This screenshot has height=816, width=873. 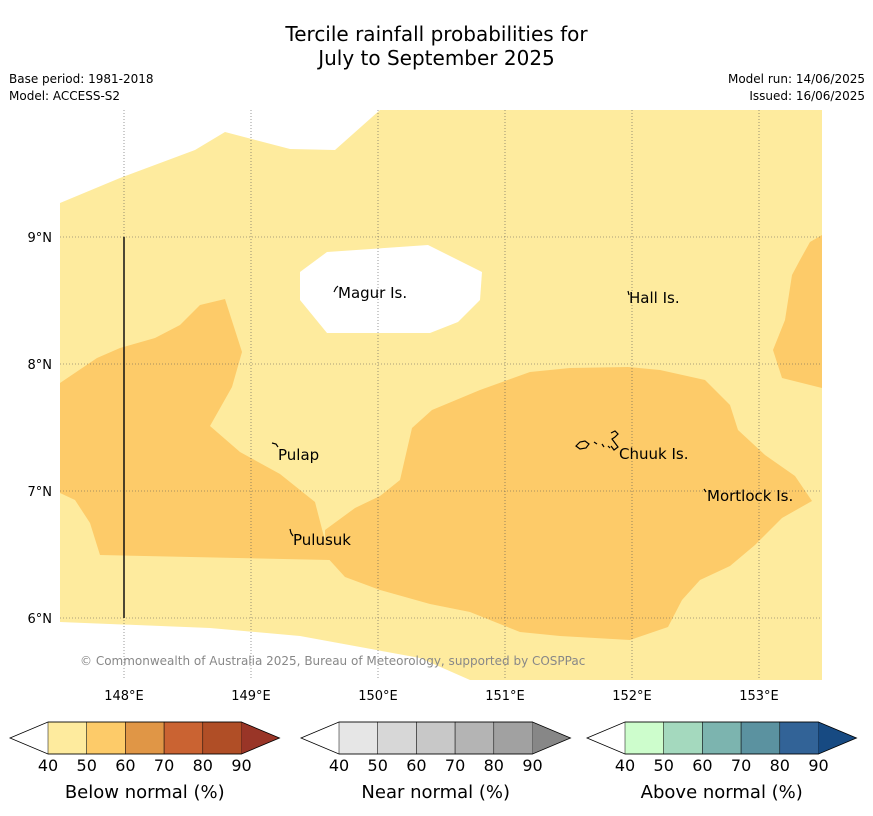 I want to click on legend-1: 40 50 60 70 80 90 Below normal (%), so click(x=144, y=762).